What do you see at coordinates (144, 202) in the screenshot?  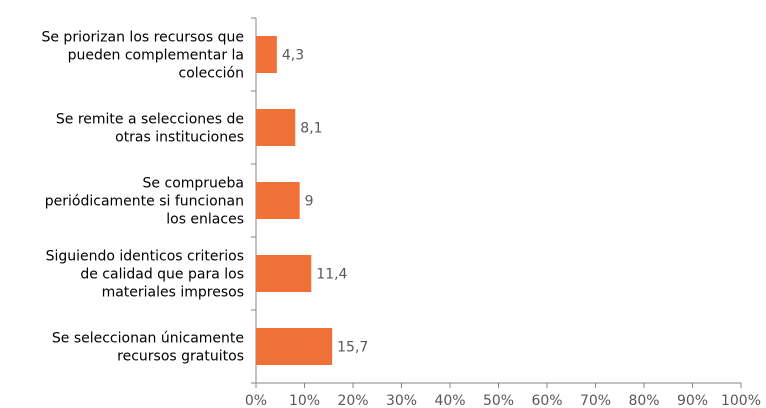 I see `category-label: periódicamente si funcionan` at bounding box center [144, 202].